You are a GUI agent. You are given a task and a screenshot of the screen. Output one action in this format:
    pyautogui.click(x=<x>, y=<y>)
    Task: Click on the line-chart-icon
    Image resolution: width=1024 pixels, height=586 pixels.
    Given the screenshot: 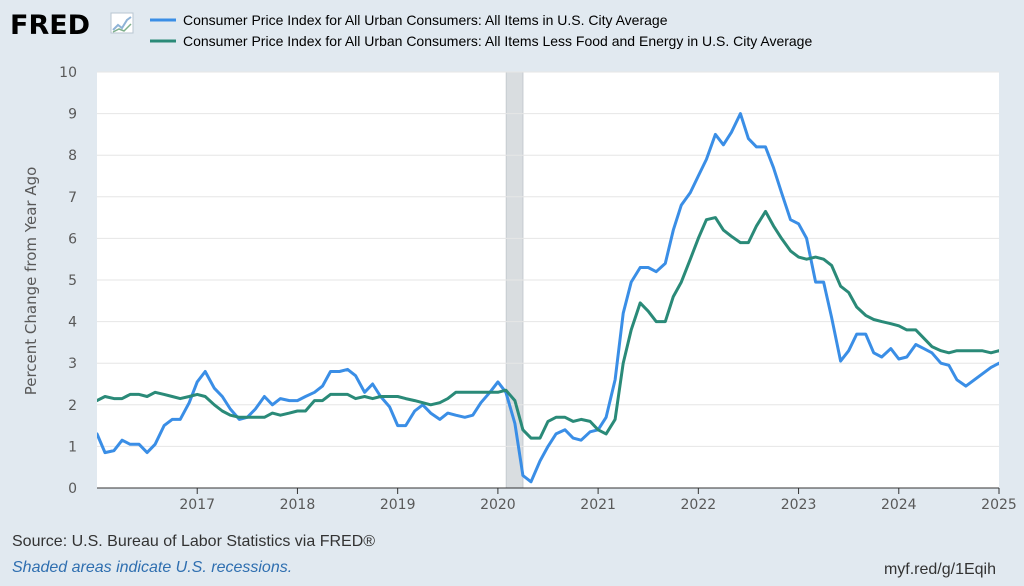 What is the action you would take?
    pyautogui.click(x=122, y=23)
    